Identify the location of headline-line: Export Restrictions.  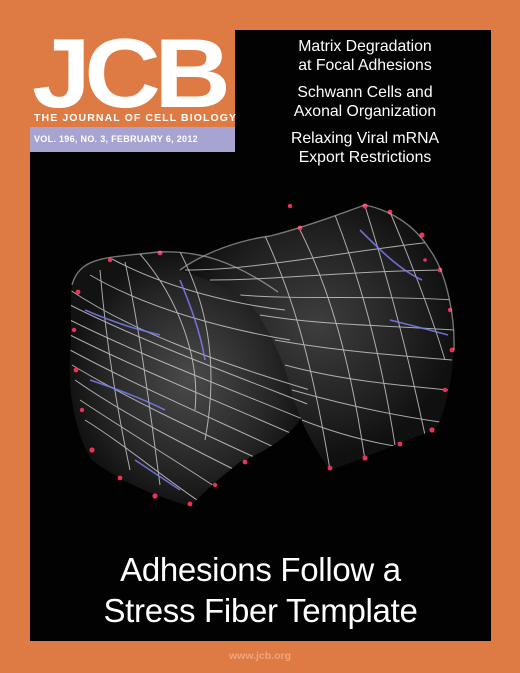
(365, 157).